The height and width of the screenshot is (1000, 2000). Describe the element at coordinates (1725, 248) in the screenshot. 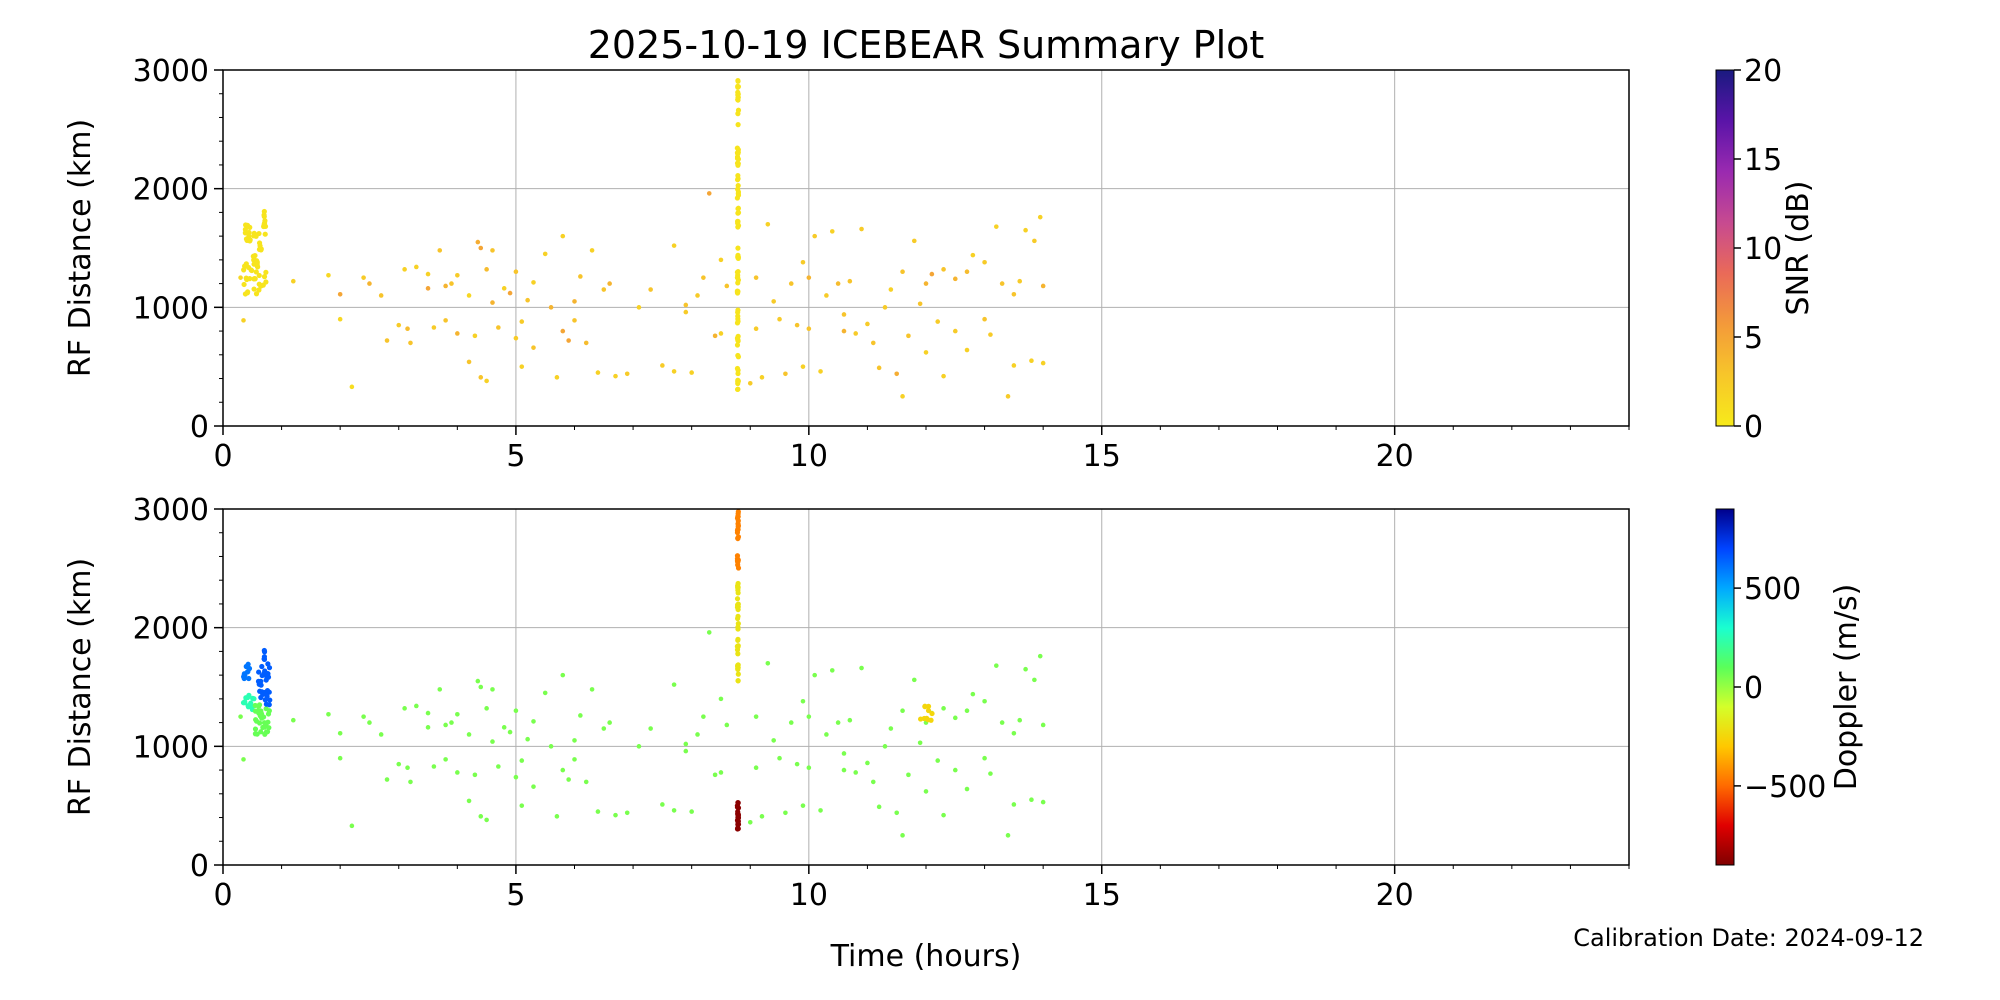

I see `snr-colorbar-gradient` at that location.